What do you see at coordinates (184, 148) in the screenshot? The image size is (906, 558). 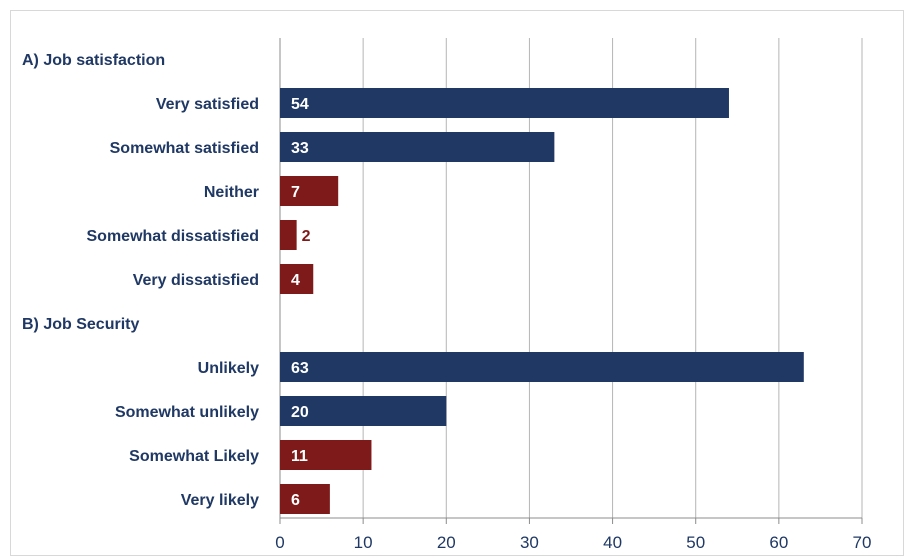 I see `category-label: Somewhat satisfied` at bounding box center [184, 148].